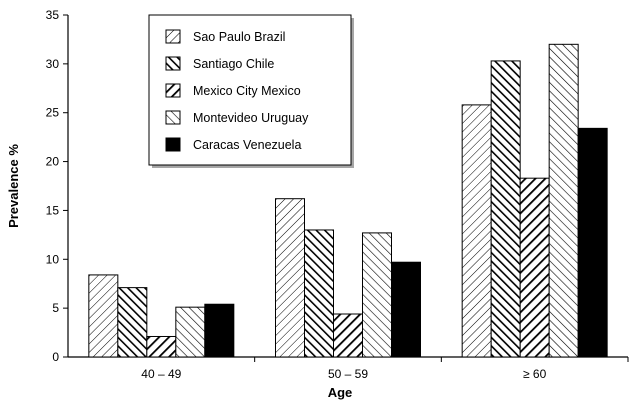 The height and width of the screenshot is (403, 641). I want to click on legend-label: Santiago Chile, so click(233, 64).